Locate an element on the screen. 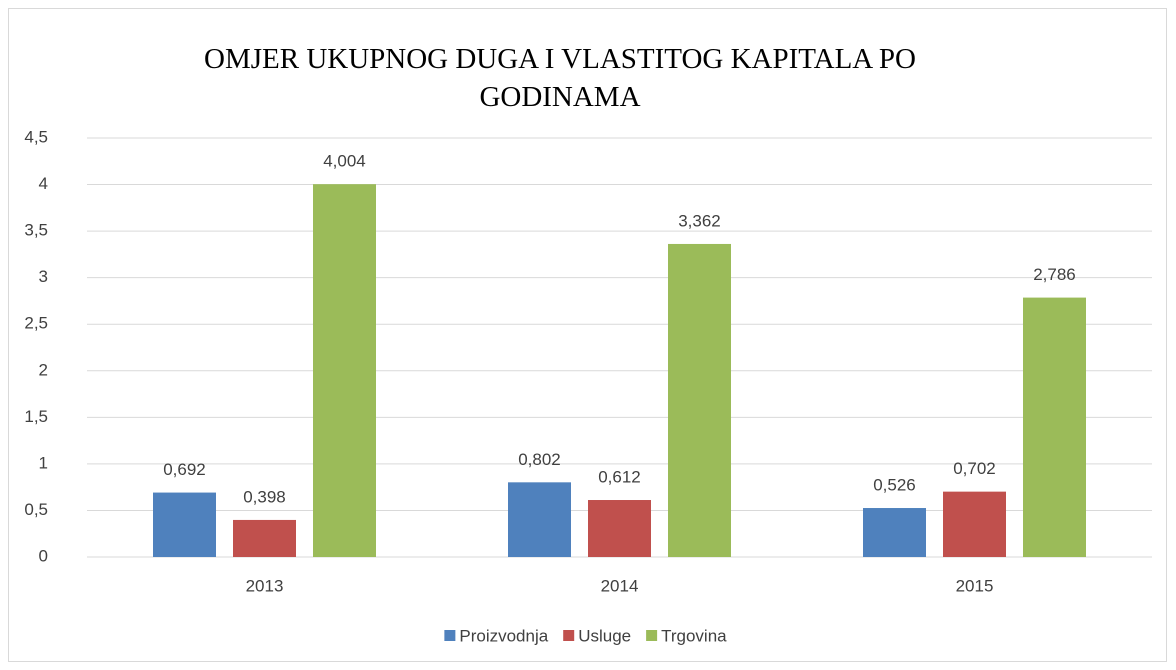 This screenshot has width=1176, height=670. y-tick-label: 3,5 is located at coordinates (36, 230).